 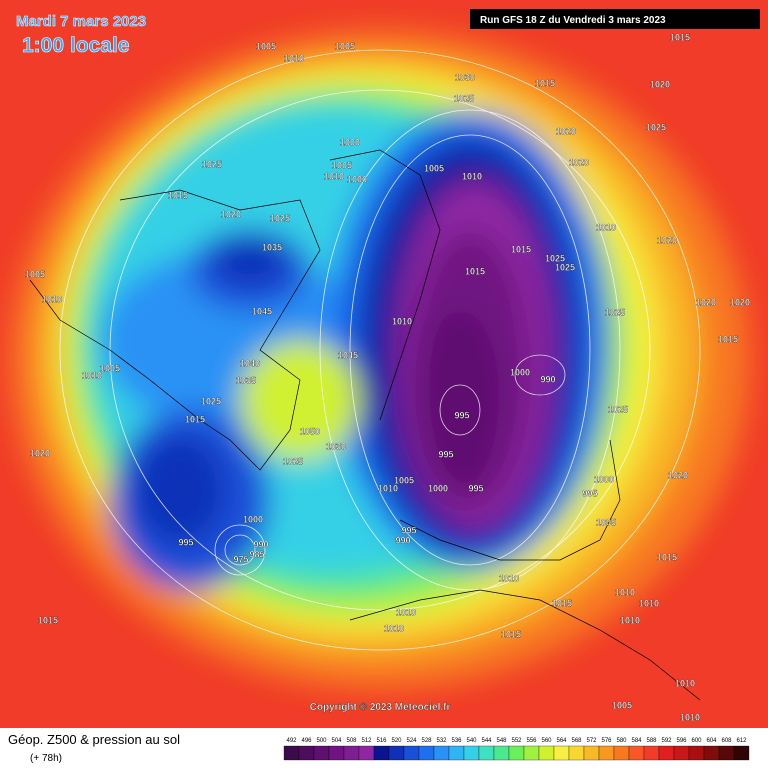 What do you see at coordinates (621, 741) in the screenshot?
I see `scale-label: 580` at bounding box center [621, 741].